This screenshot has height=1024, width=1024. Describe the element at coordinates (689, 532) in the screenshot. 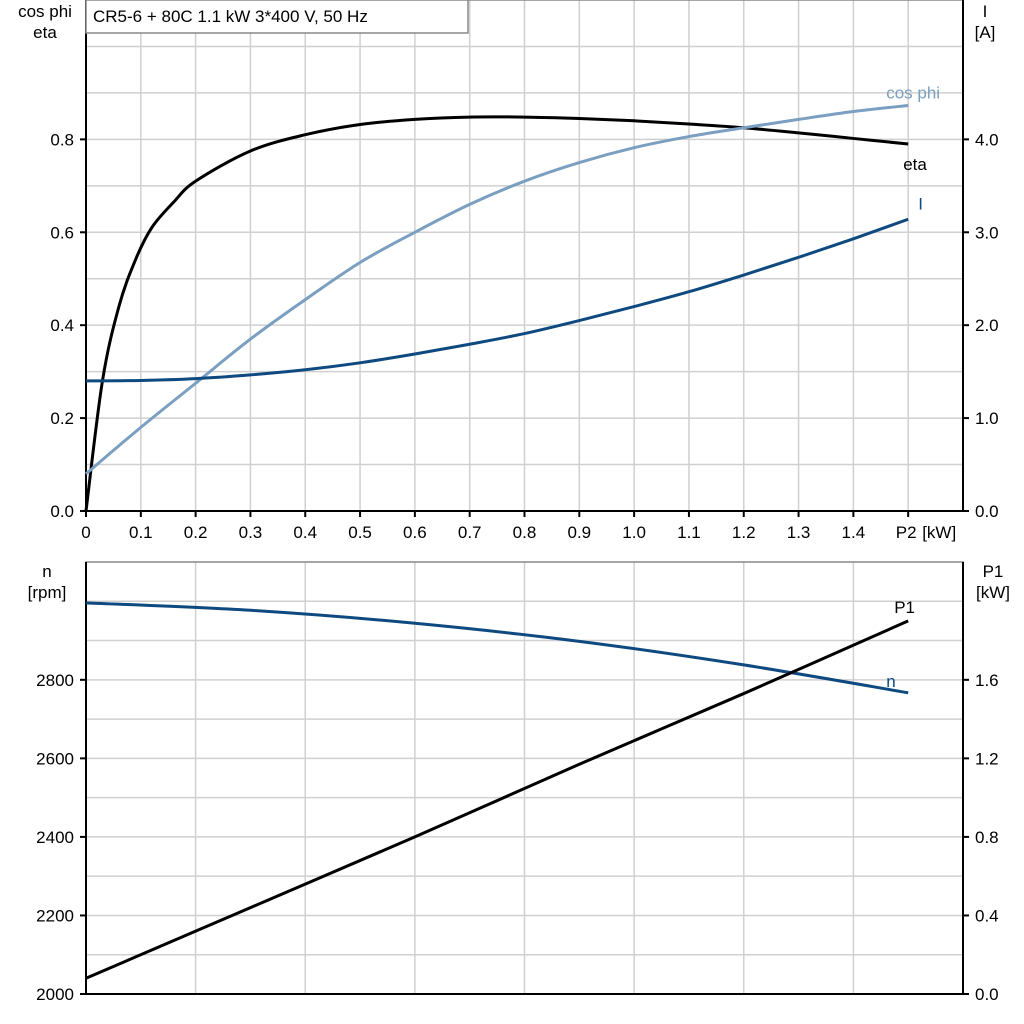

I see `x-tick-label: 1.1` at that location.